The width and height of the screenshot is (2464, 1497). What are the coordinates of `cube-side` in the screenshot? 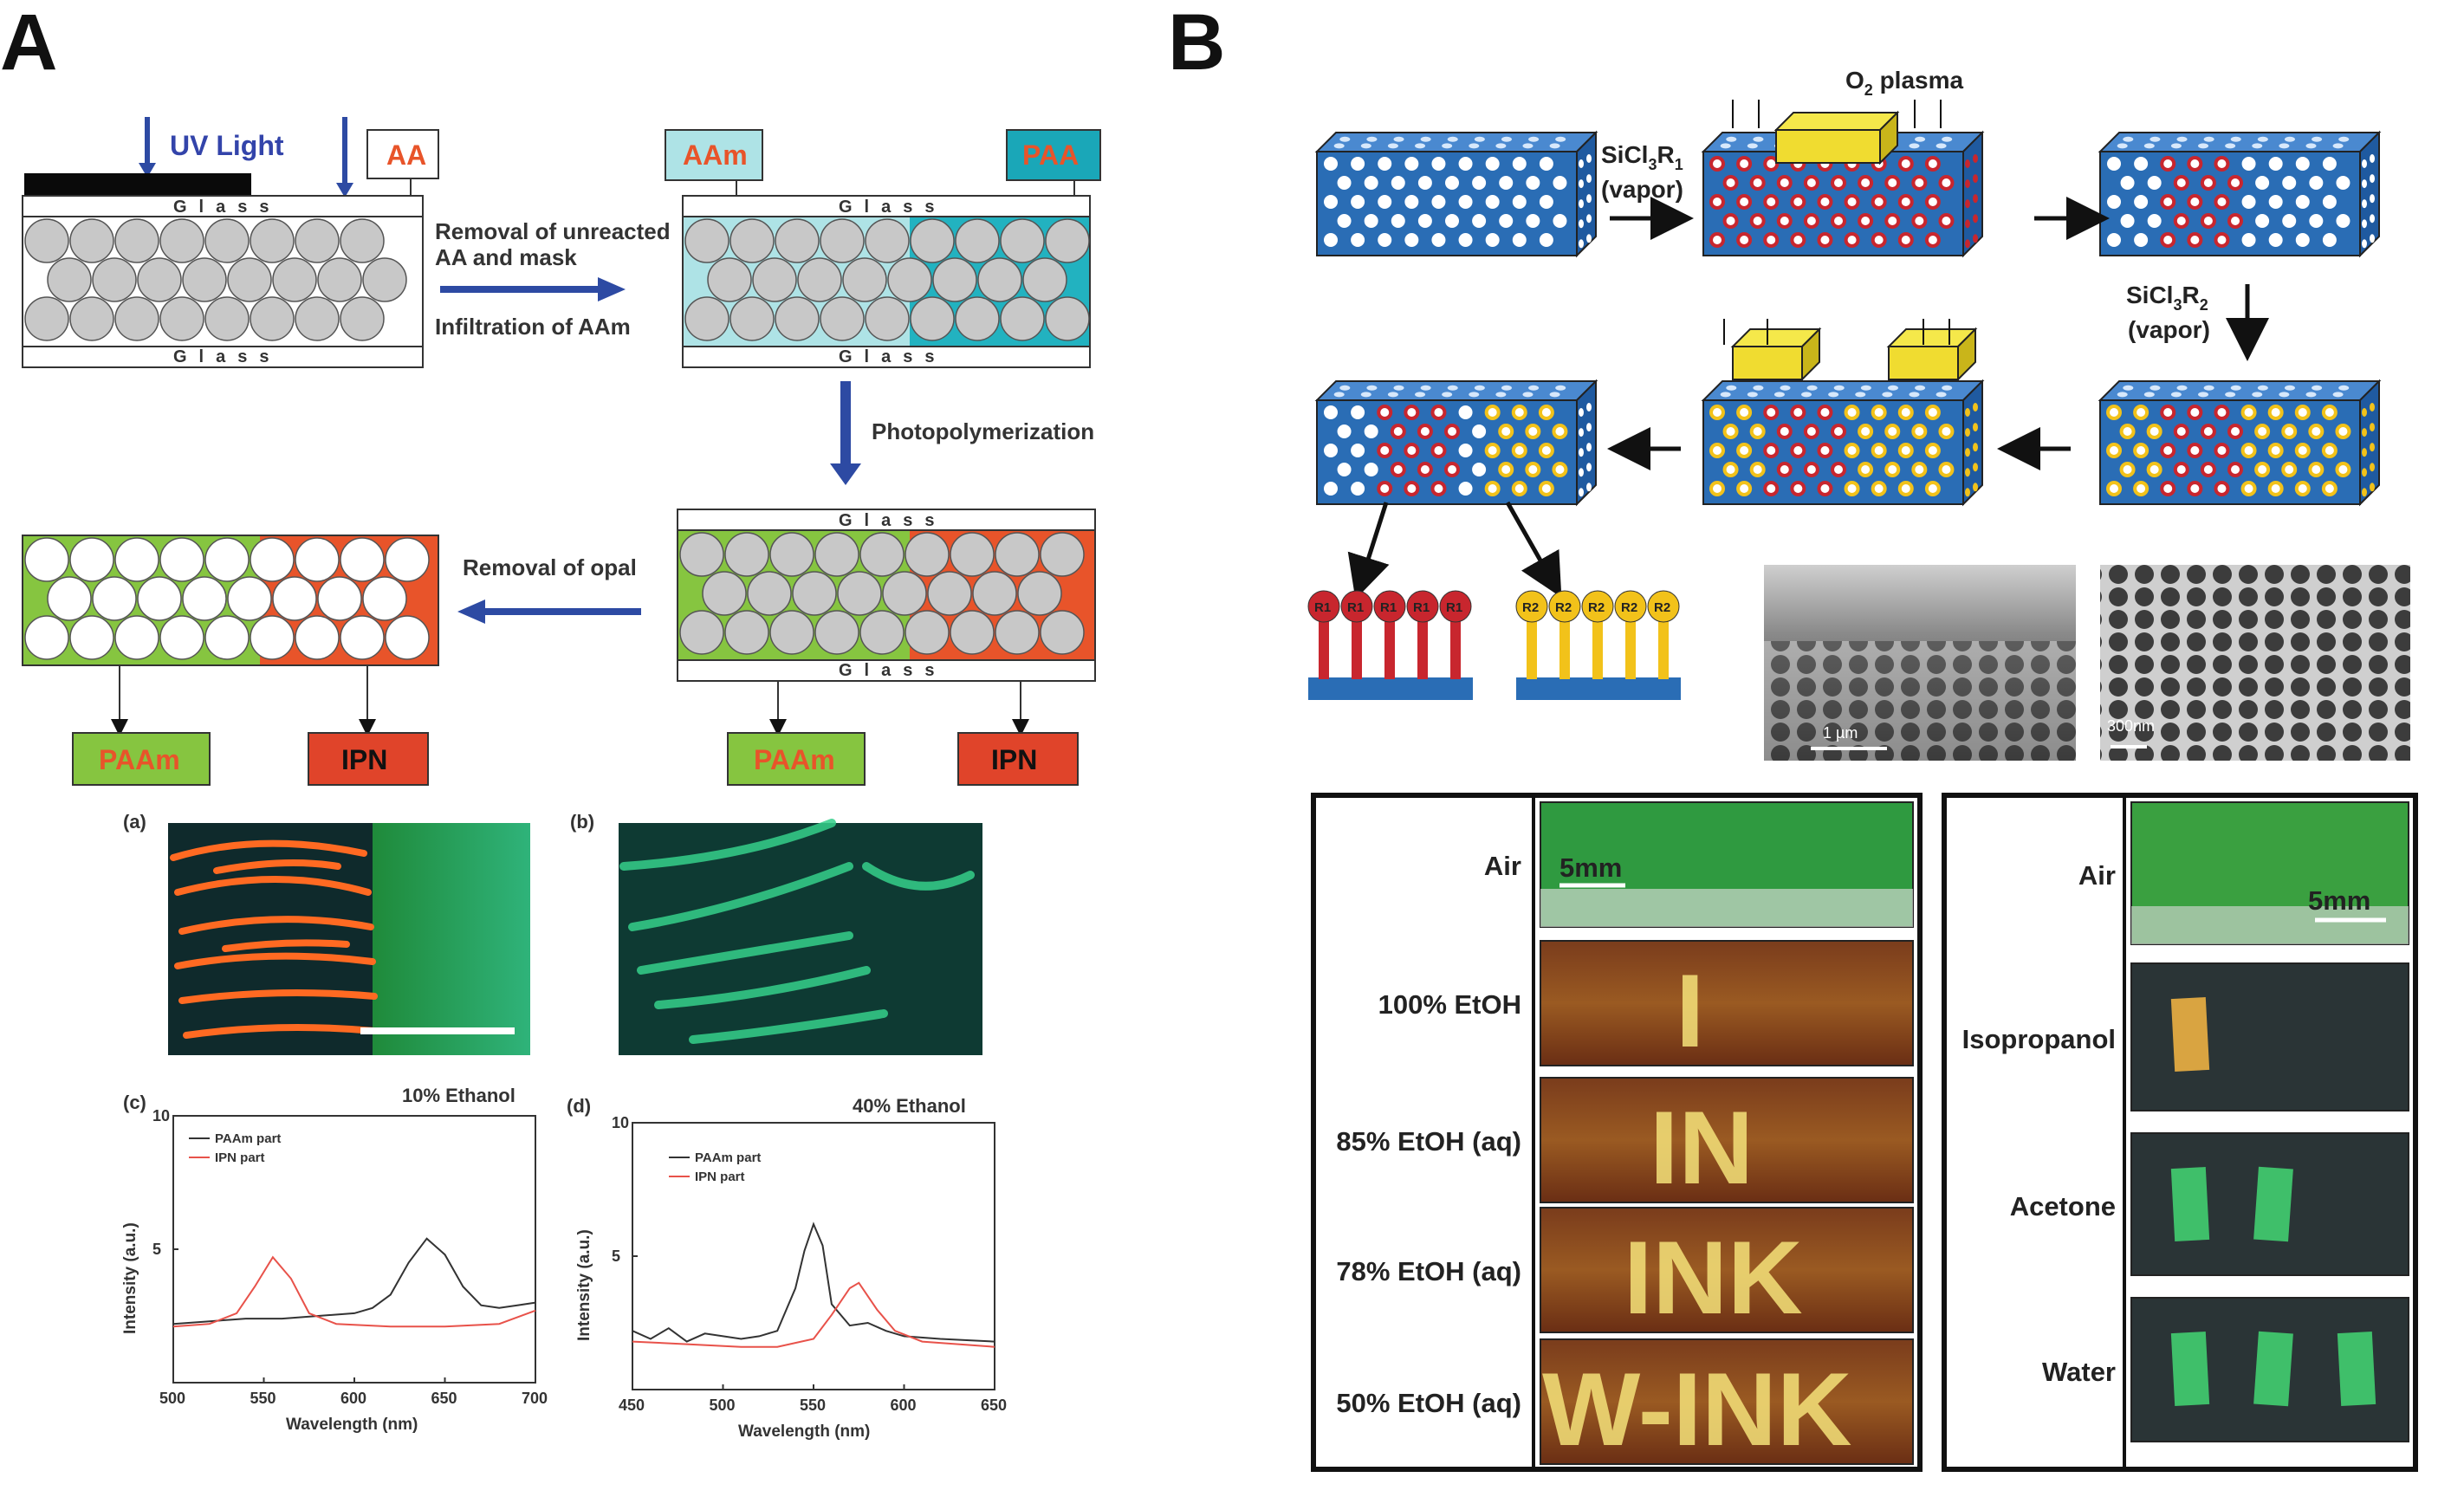 It's located at (1587, 194).